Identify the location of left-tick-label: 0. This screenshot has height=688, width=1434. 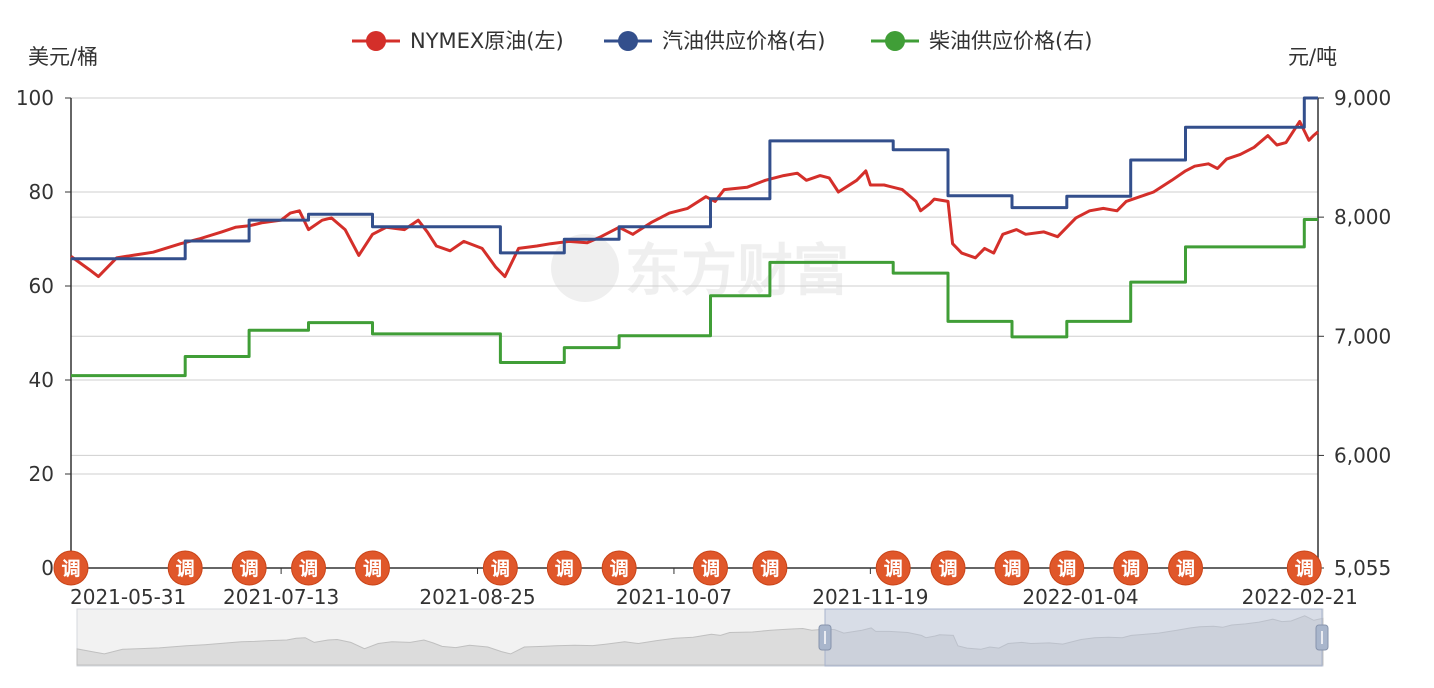
(47, 568).